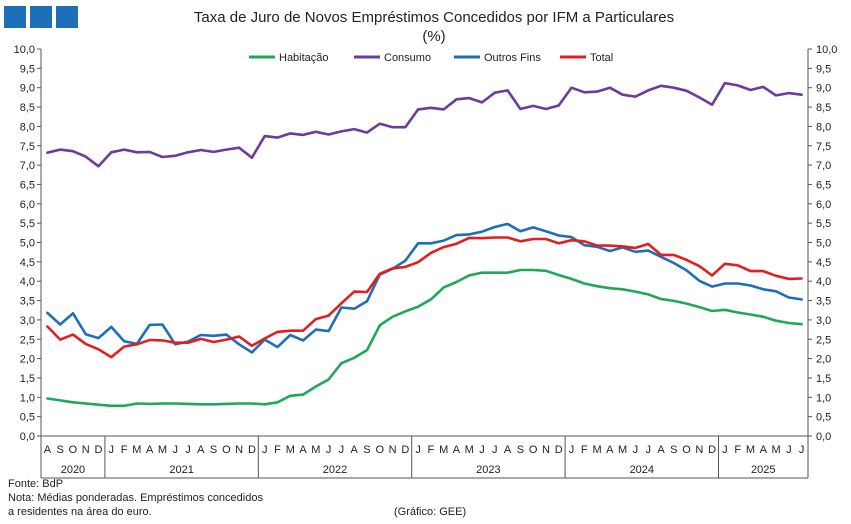 The image size is (851, 524). I want to click on y-tick-label-left: 6,0, so click(27, 205).